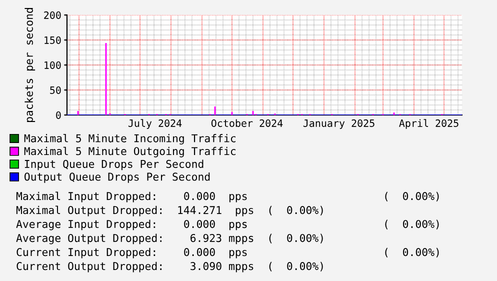 This screenshot has width=497, height=281. Describe the element at coordinates (227, 197) in the screenshot. I see `text: Maximal Input Dropped: 0.000 pps ( 0.00%)` at that location.